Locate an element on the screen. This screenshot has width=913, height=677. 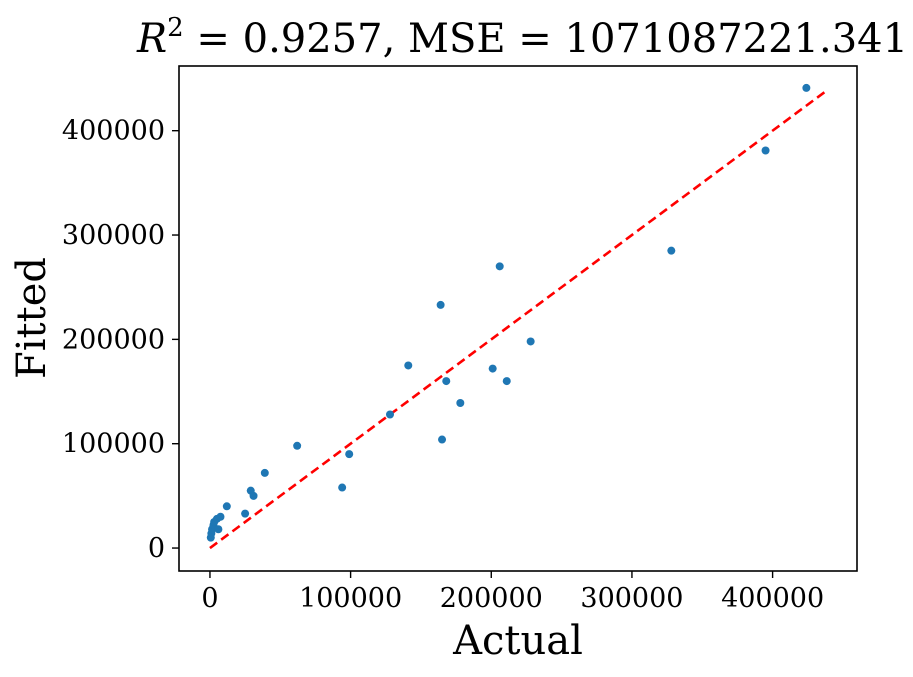
y-axis-label: Fitted is located at coordinates (32, 318).